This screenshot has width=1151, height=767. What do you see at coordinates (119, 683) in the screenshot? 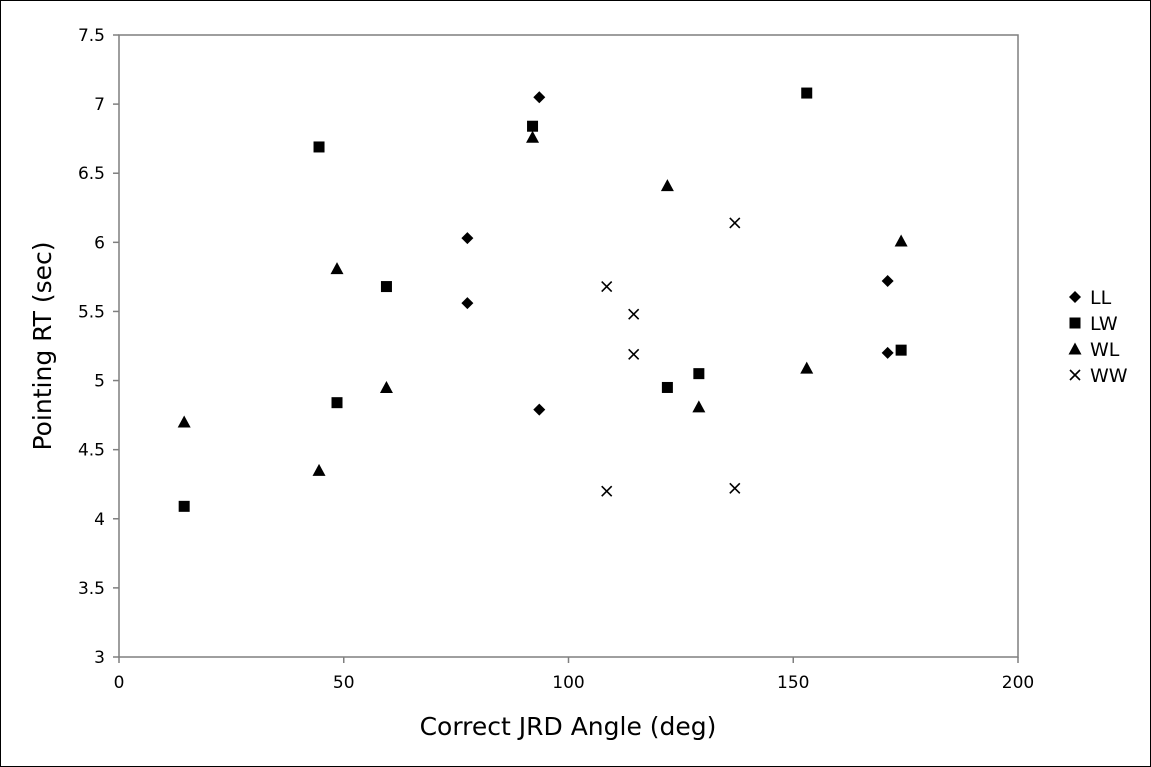
I see `x-tick-label: 0` at bounding box center [119, 683].